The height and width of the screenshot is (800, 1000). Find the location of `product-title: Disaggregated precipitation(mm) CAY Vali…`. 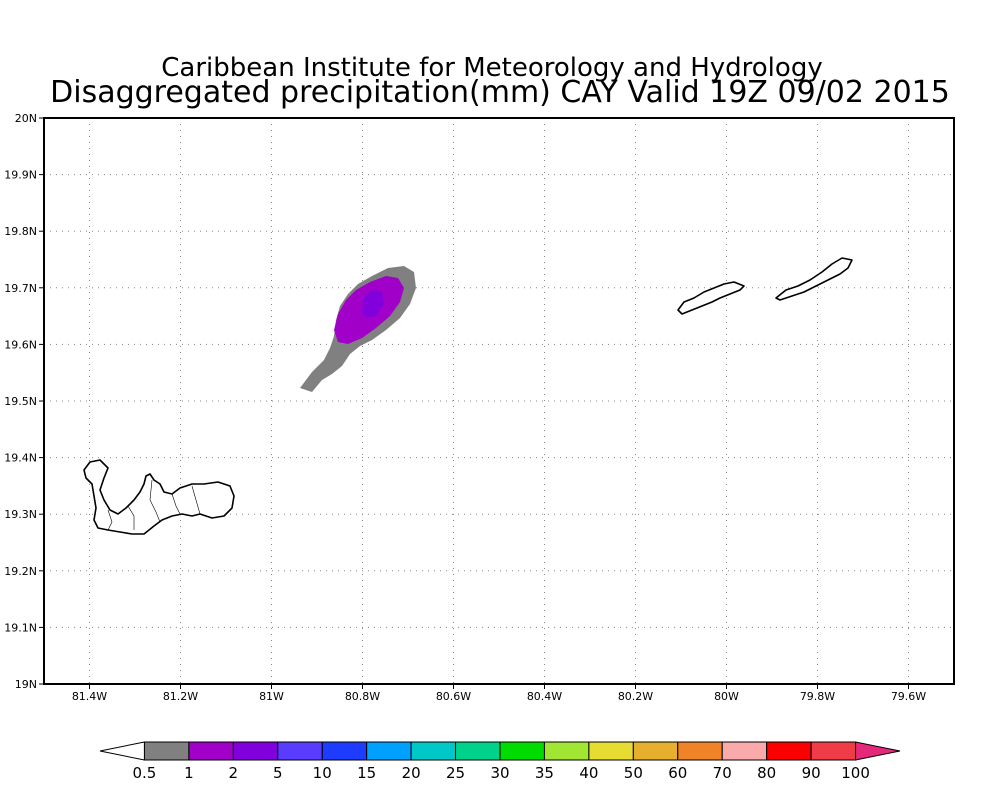

product-title: Disaggregated precipitation(mm) CAY Vali… is located at coordinates (500, 92).